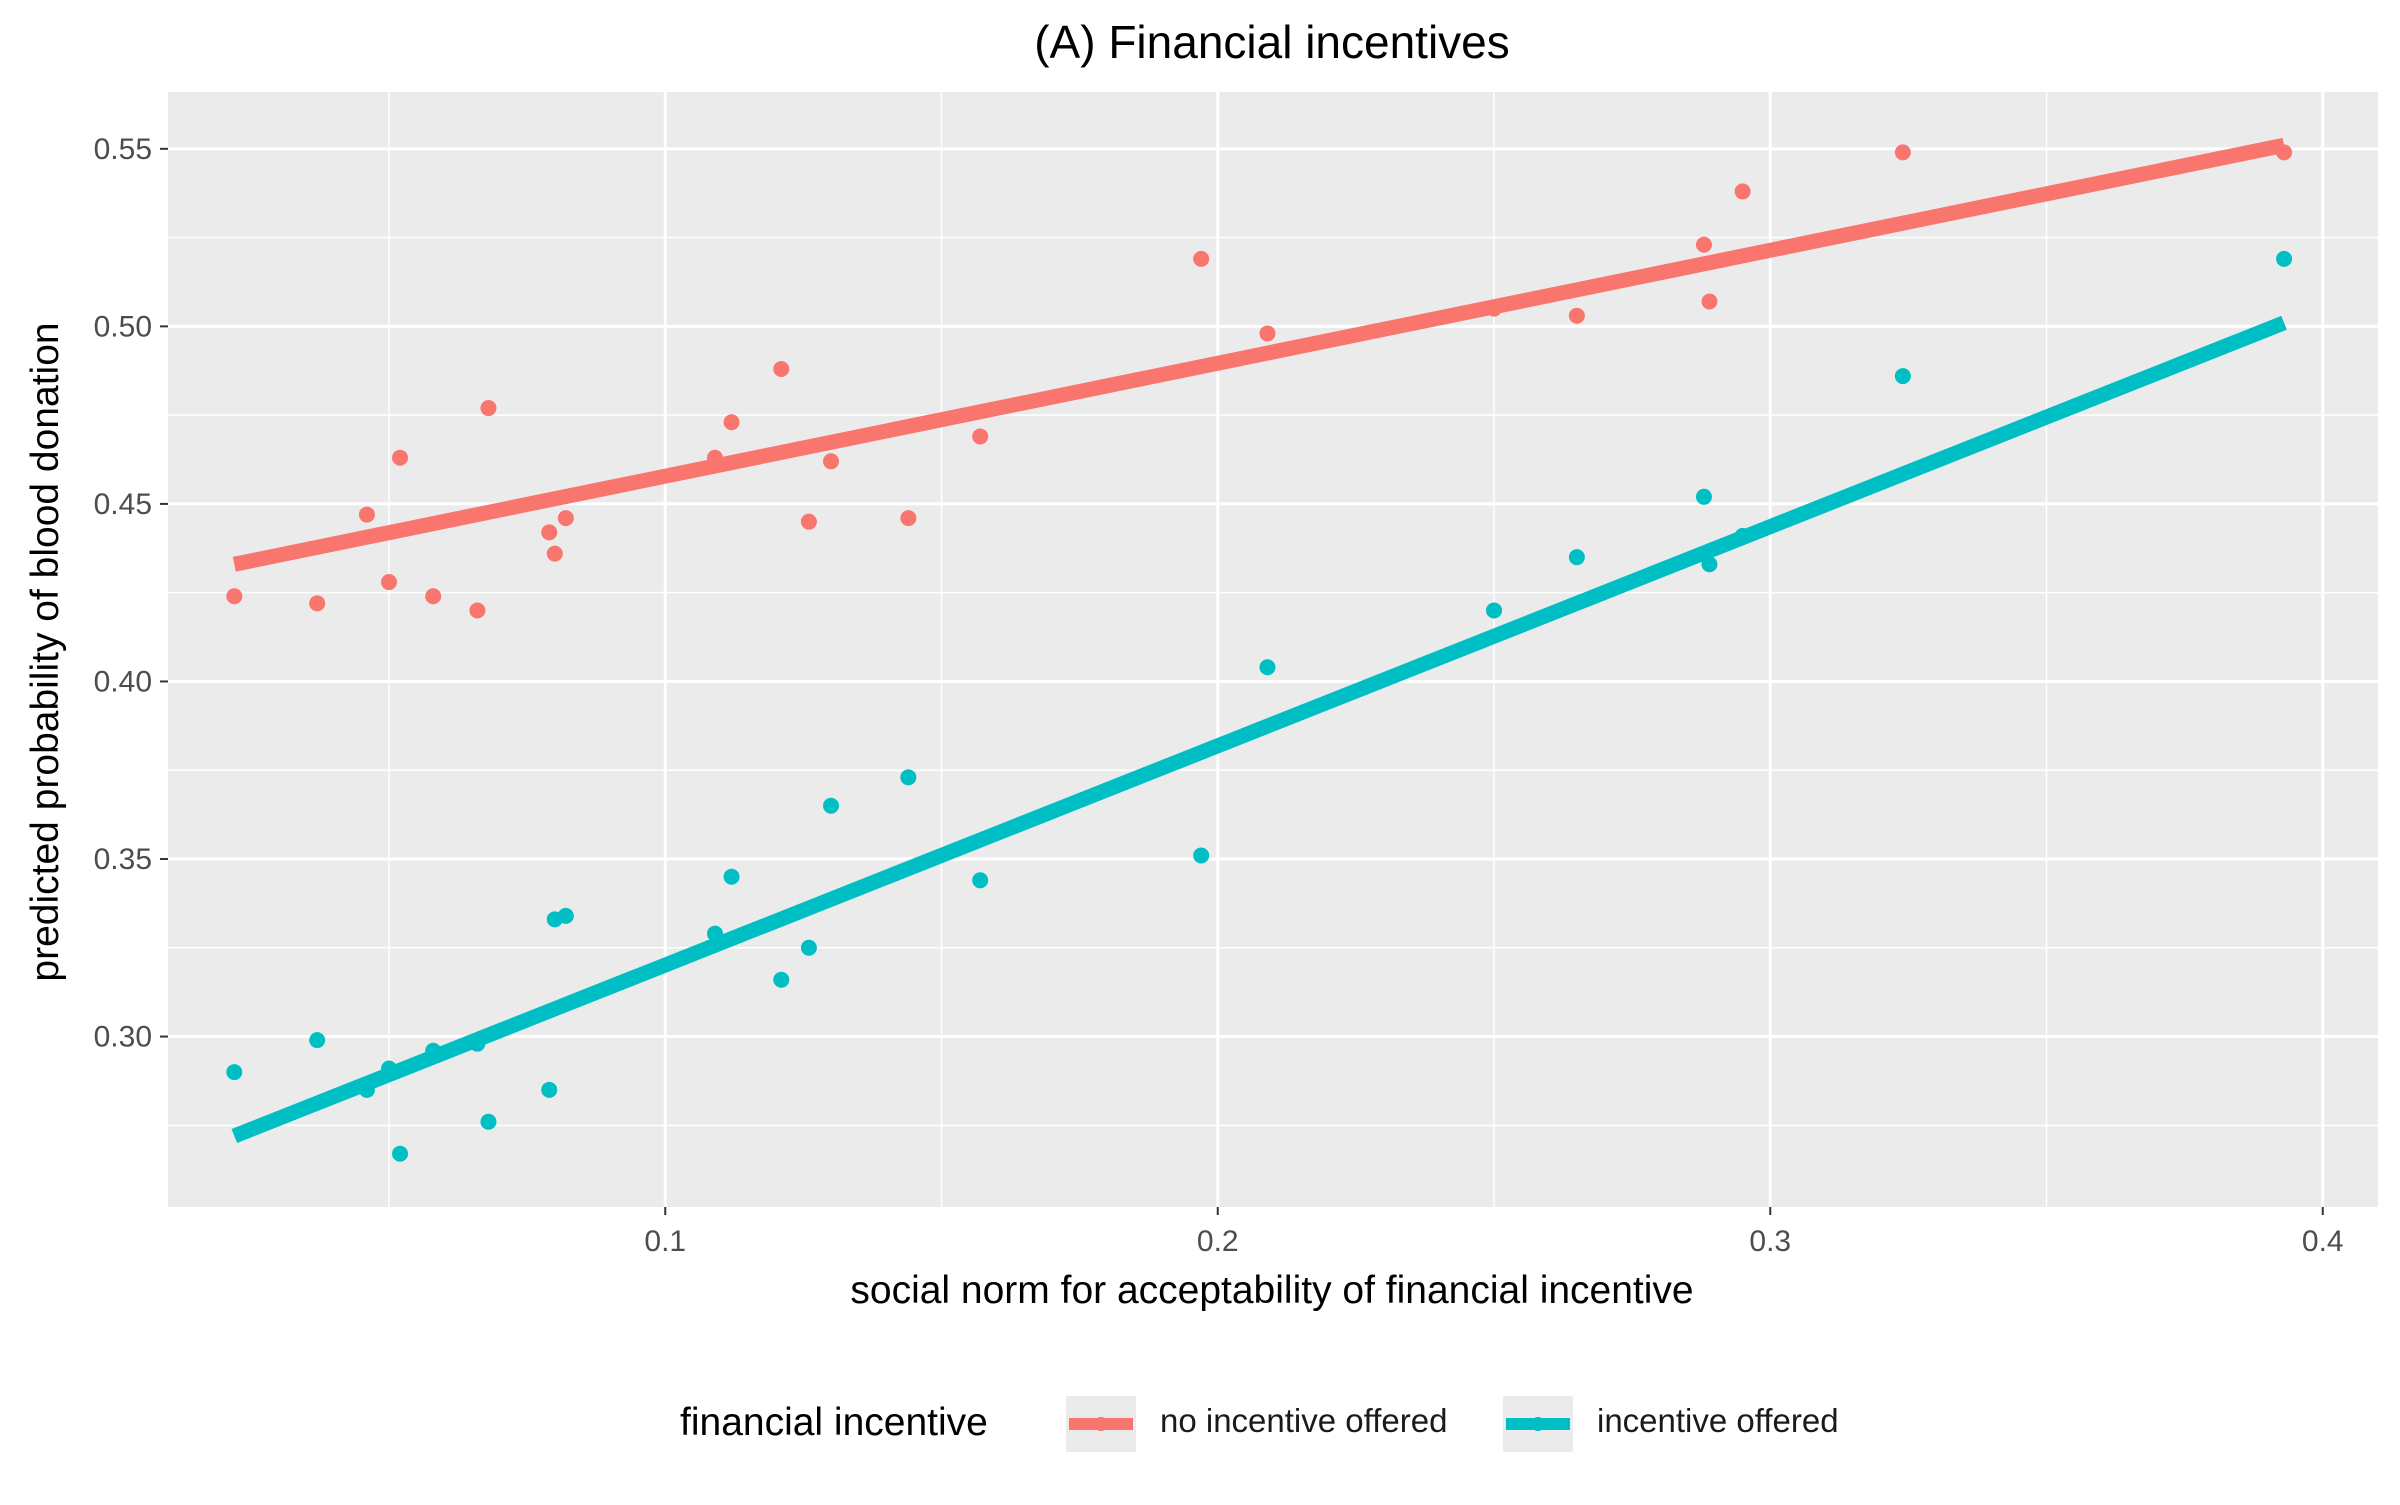 The width and height of the screenshot is (2400, 1505). I want to click on chart-title: (A) Financial incentives, so click(1272, 42).